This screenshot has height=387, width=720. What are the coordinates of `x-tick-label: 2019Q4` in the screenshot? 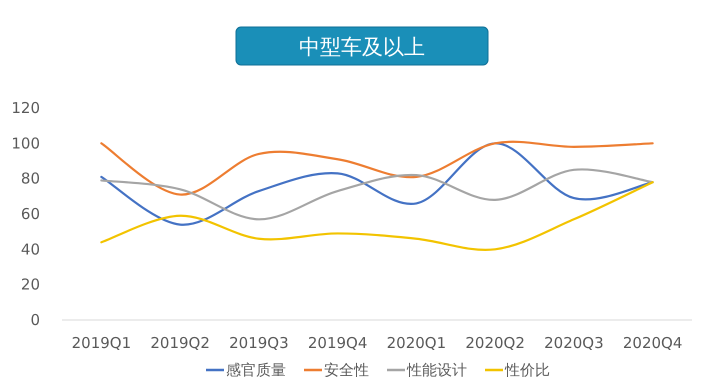 It's located at (338, 343).